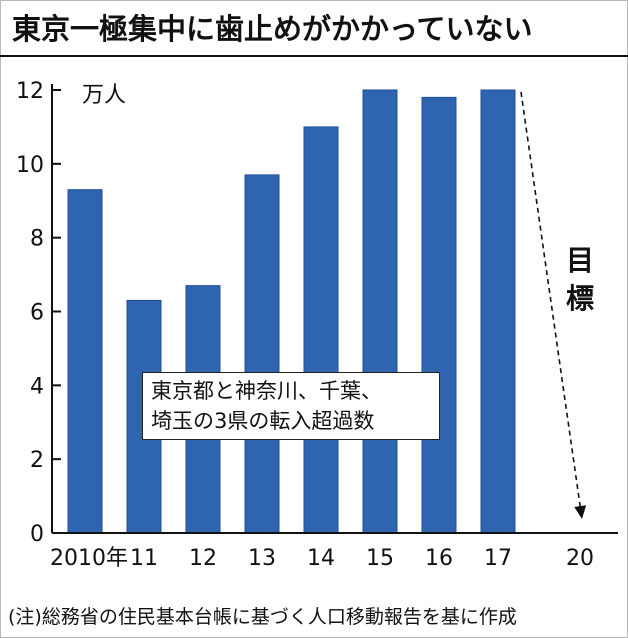 The image size is (628, 638). I want to click on legend-line-2: 埼玉の3県の転入超過数, so click(263, 421).